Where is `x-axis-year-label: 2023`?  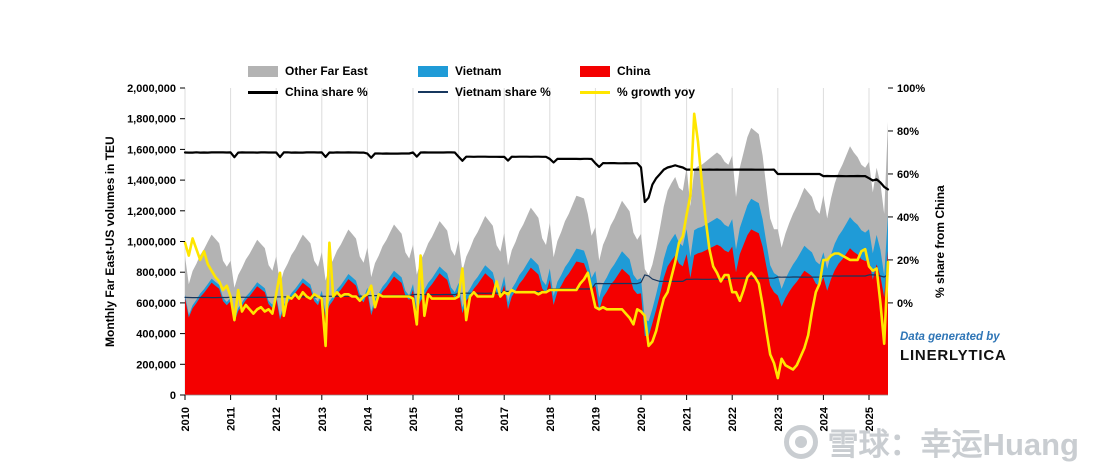 x-axis-year-label: 2023 is located at coordinates (779, 419).